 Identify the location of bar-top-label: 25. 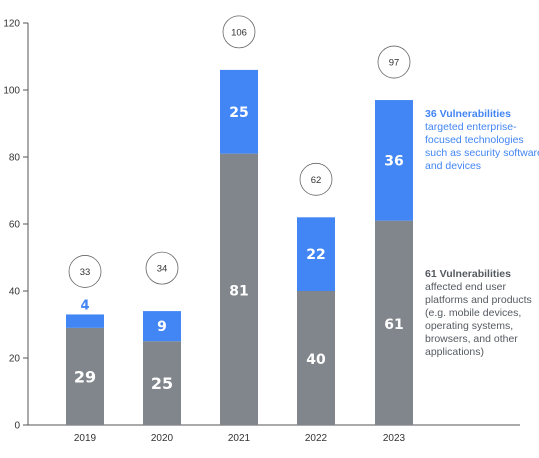
(238, 113).